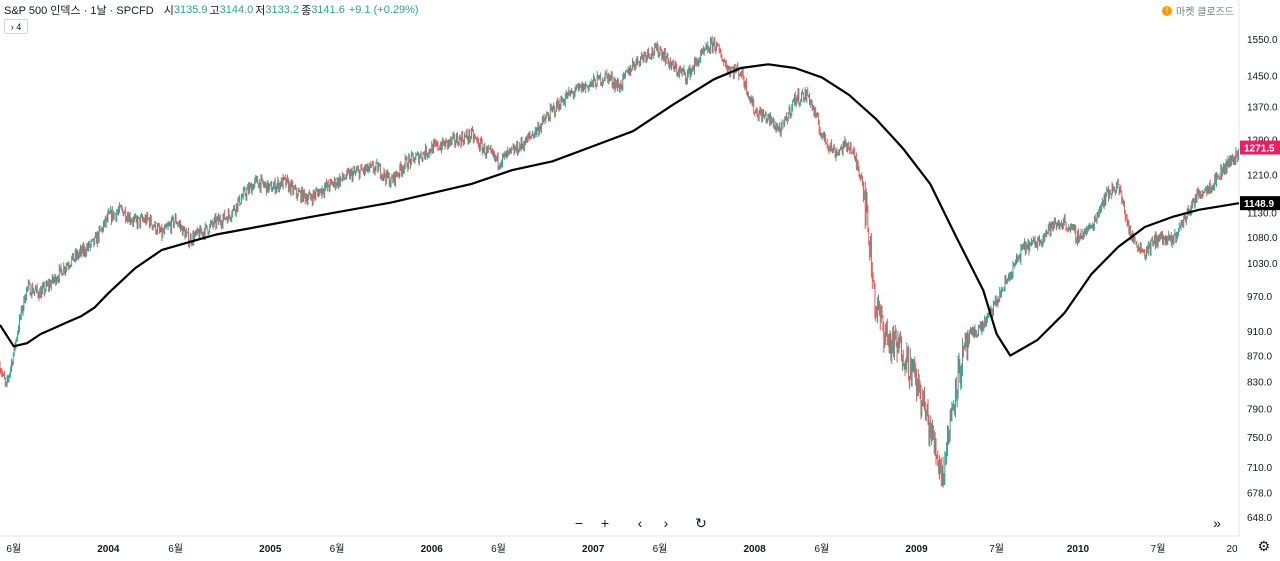  What do you see at coordinates (579, 523) in the screenshot?
I see `zoom-out-button: −` at bounding box center [579, 523].